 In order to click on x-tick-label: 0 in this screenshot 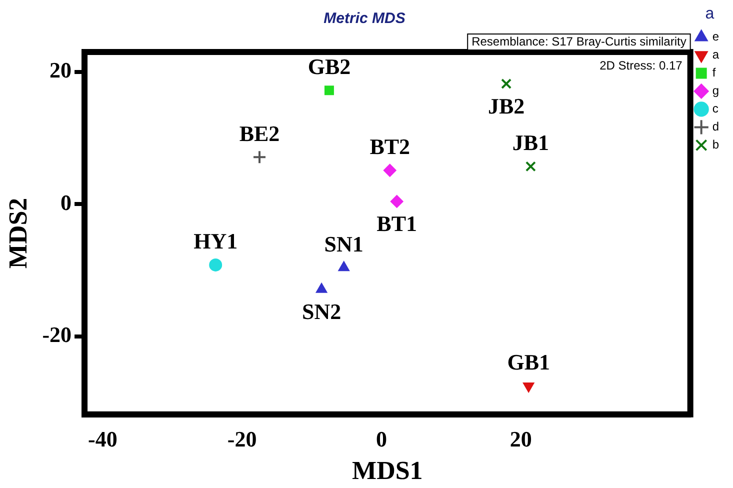, I will do `click(381, 439)`.